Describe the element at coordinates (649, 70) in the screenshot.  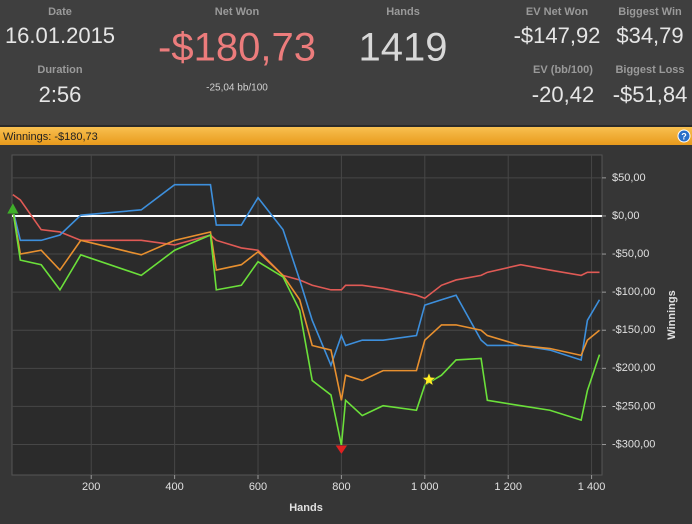
I see `stat-label: Biggest Loss` at that location.